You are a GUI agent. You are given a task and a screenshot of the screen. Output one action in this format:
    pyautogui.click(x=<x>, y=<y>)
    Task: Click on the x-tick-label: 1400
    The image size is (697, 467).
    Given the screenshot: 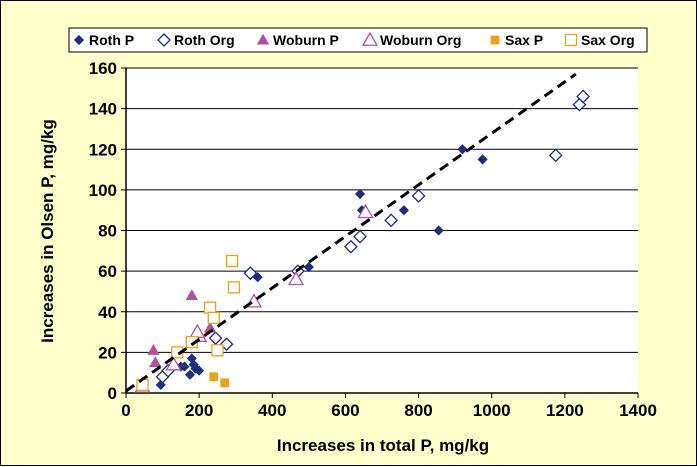 What is the action you would take?
    pyautogui.click(x=638, y=410)
    